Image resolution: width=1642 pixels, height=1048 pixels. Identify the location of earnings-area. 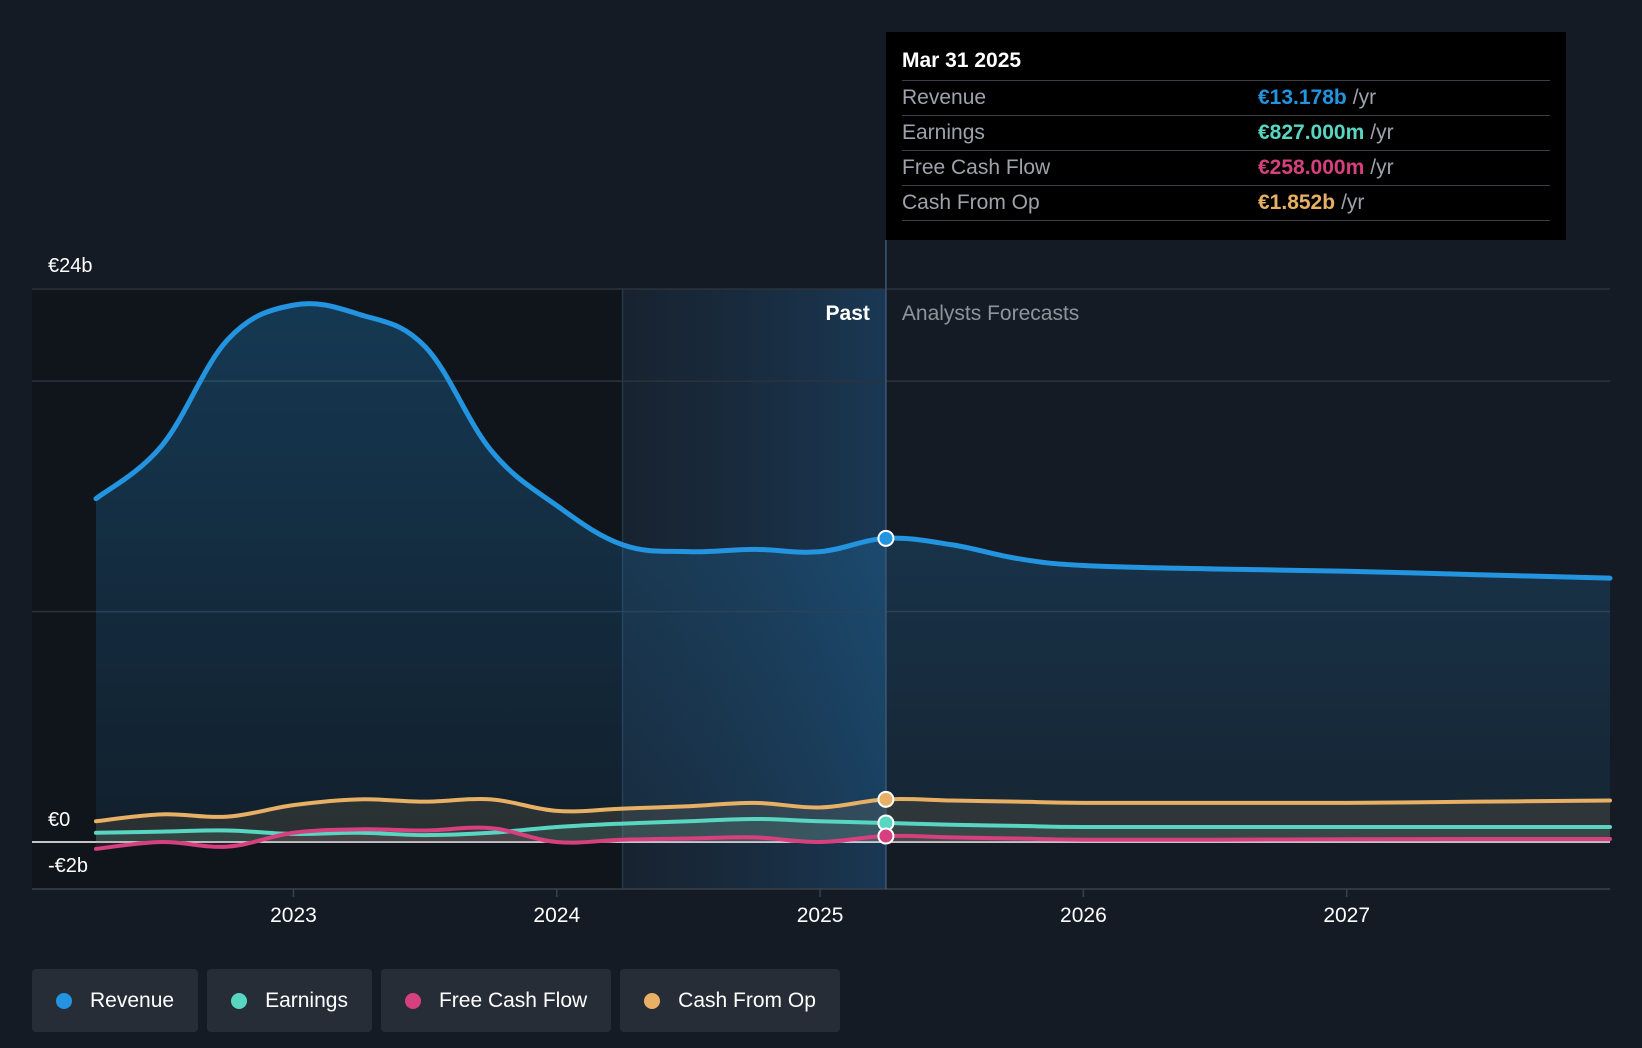
(853, 830).